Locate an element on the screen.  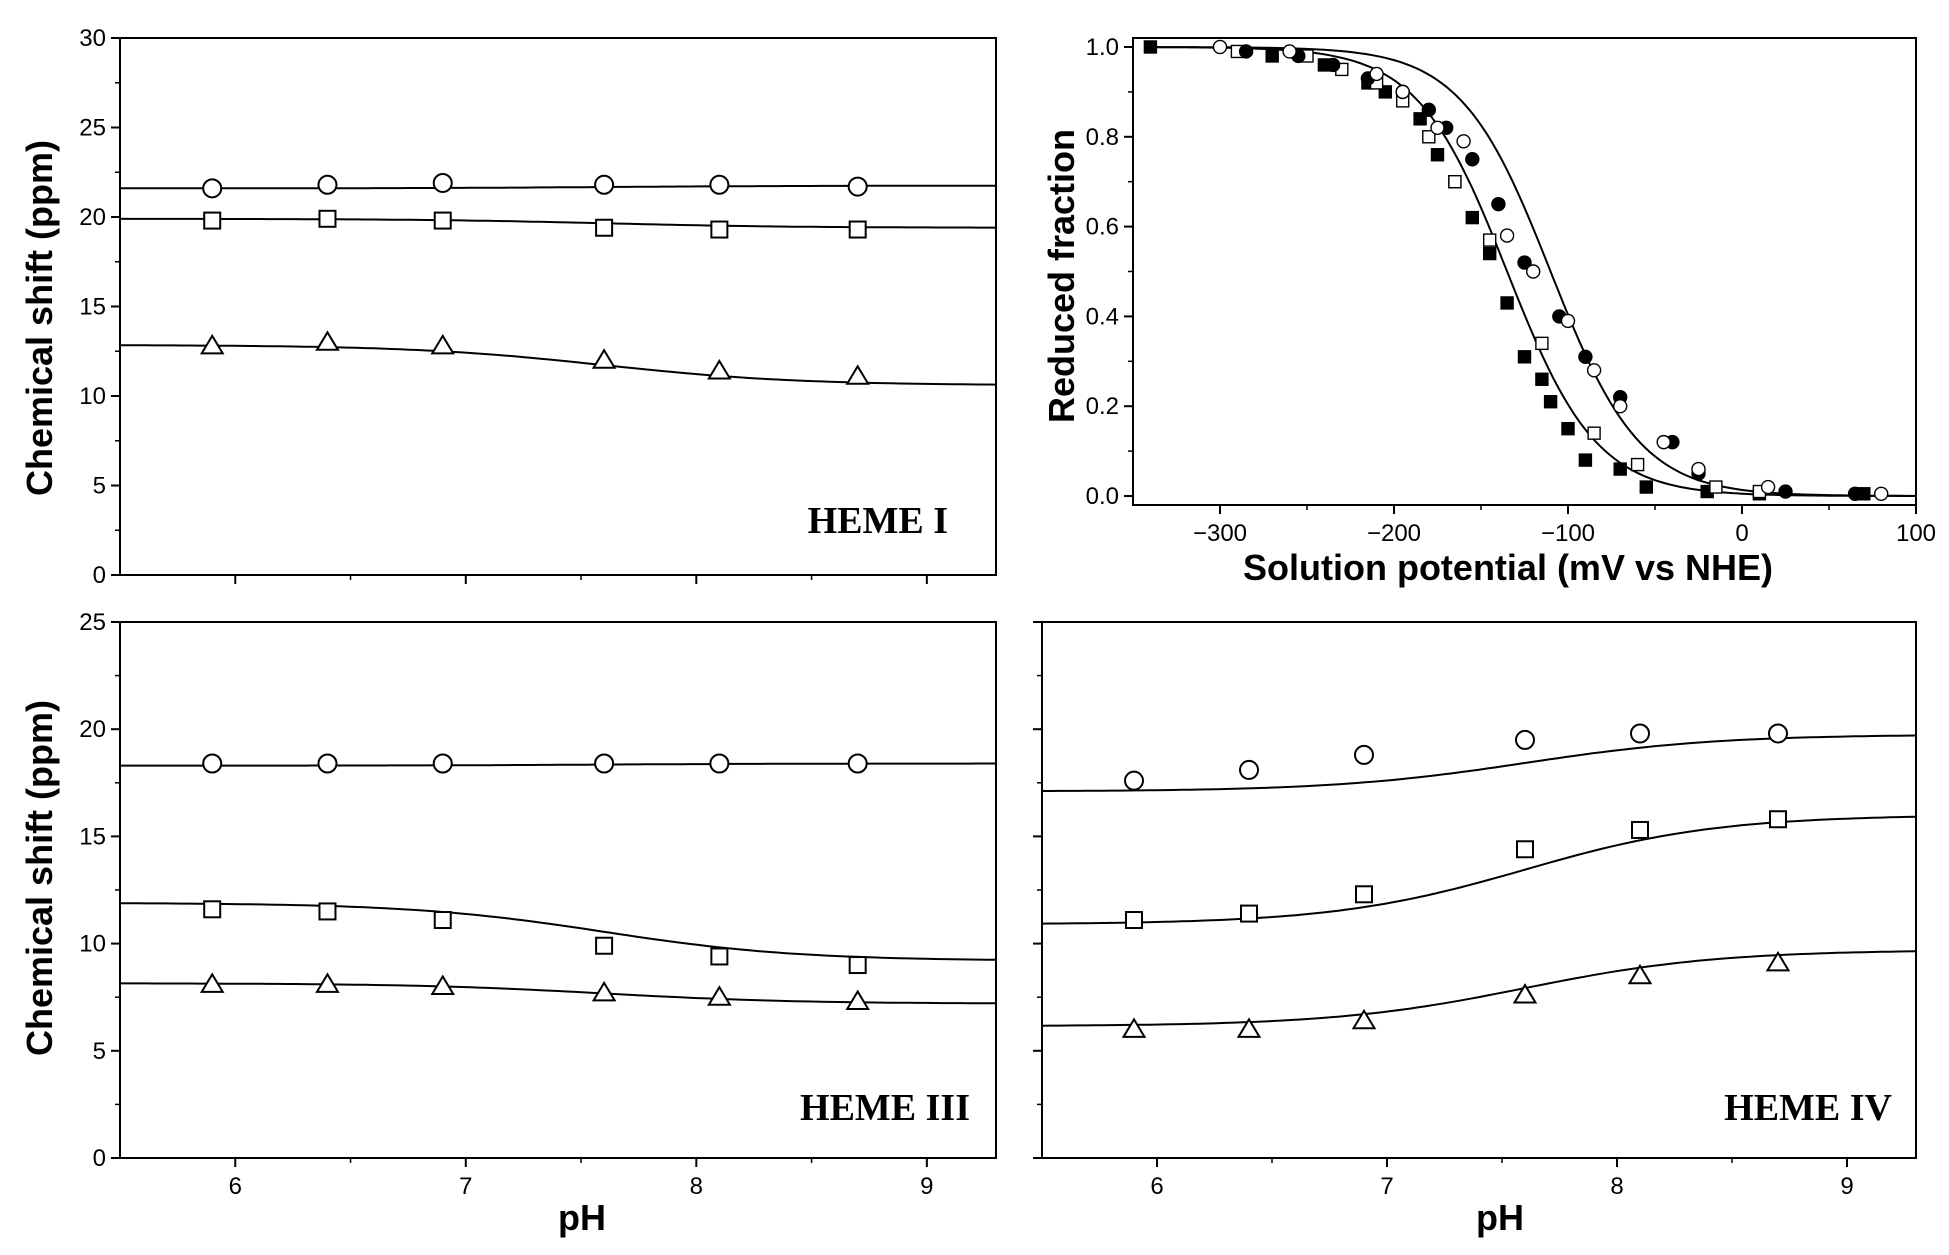
heme-label: HEME I is located at coordinates (878, 521).